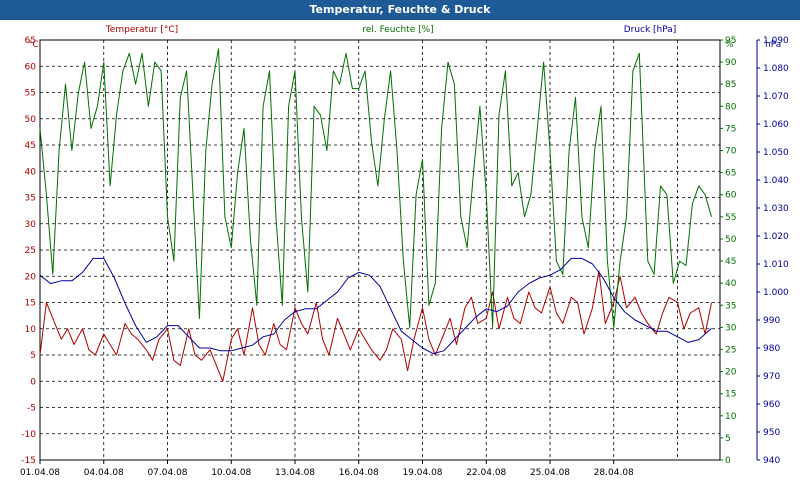  Describe the element at coordinates (730, 218) in the screenshot. I see `tick-label-middle: 55` at that location.